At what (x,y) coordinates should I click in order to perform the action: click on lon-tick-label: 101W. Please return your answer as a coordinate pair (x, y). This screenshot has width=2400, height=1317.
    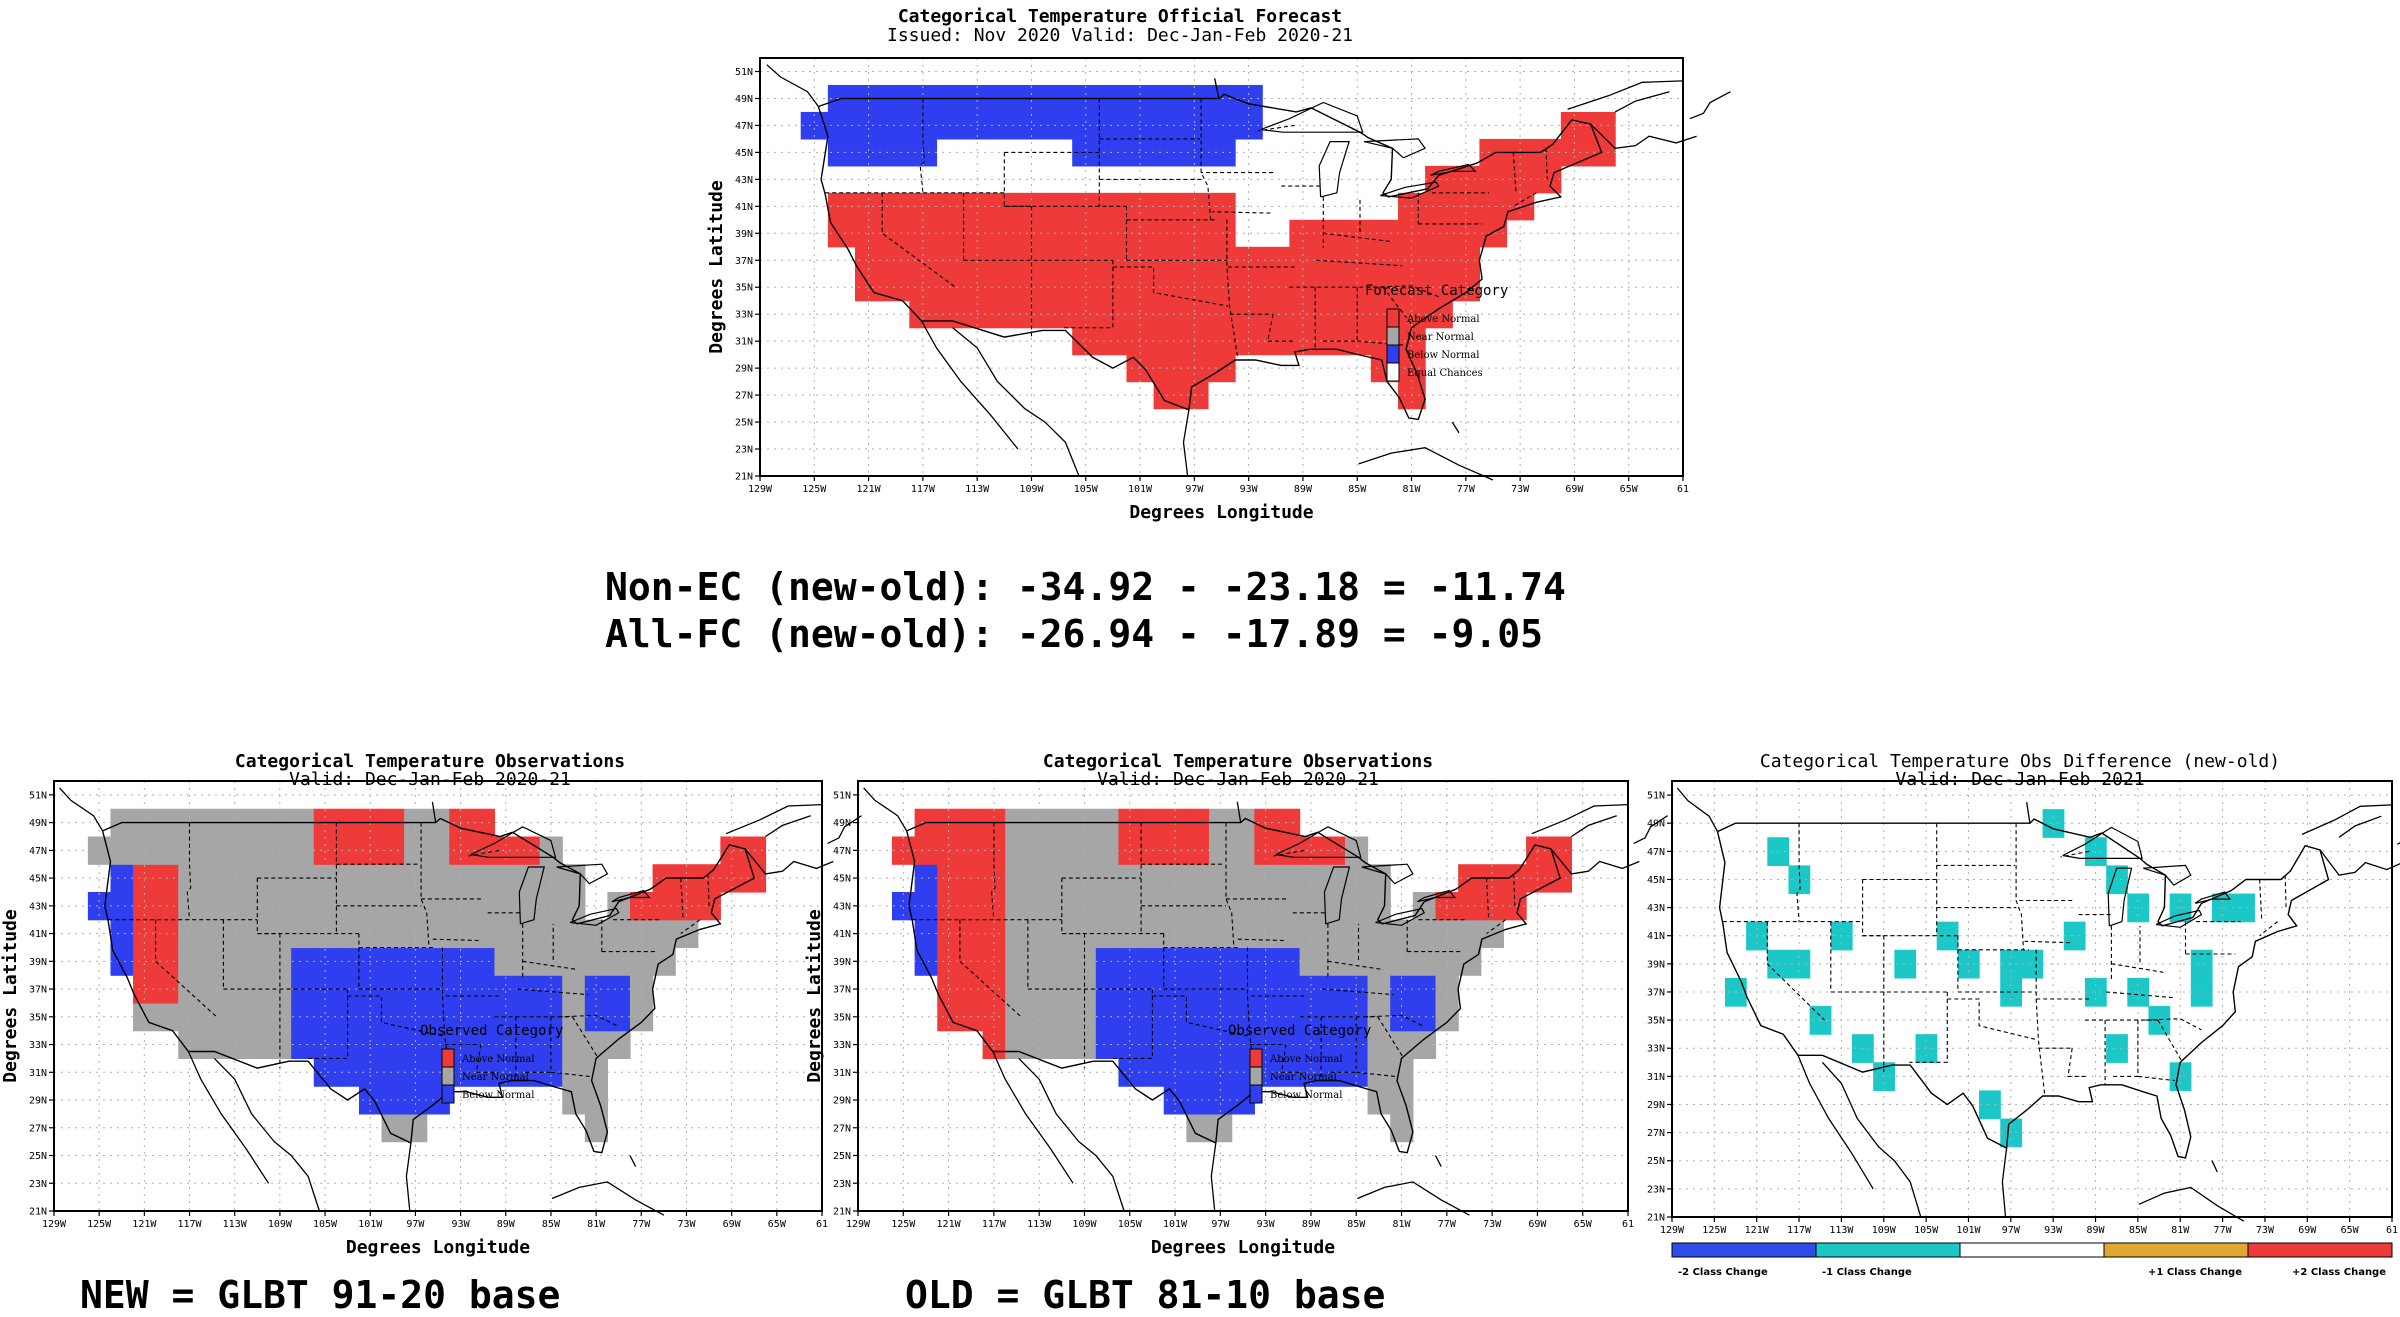
    Looking at the image, I should click on (370, 1224).